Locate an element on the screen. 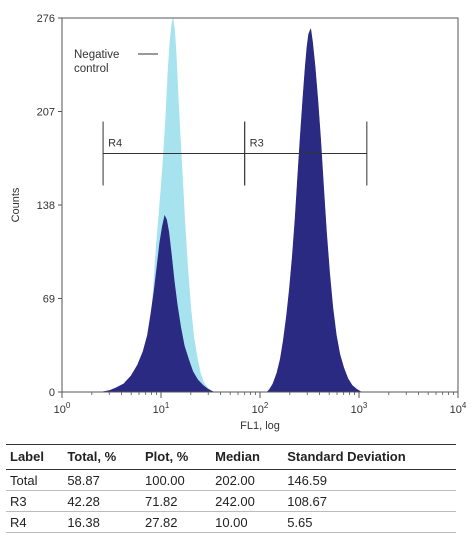 This screenshot has height=546, width=474. table-cell: R4 is located at coordinates (35, 522).